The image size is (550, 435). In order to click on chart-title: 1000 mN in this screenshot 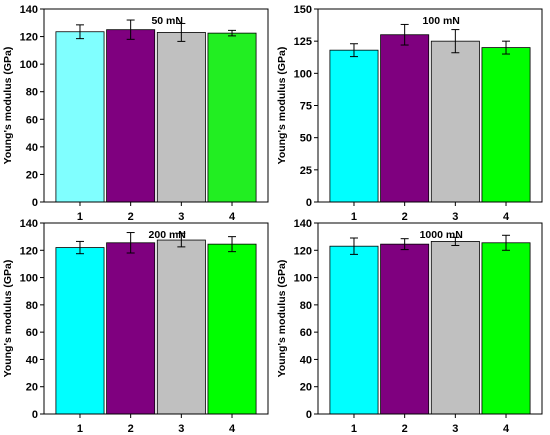, I will do `click(441, 235)`.